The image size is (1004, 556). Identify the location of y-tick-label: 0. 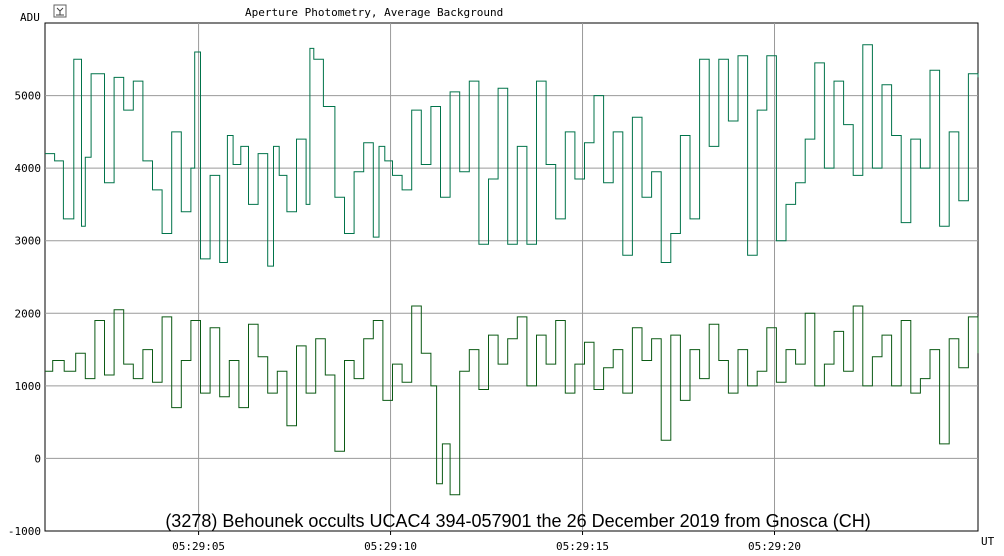
(37, 458).